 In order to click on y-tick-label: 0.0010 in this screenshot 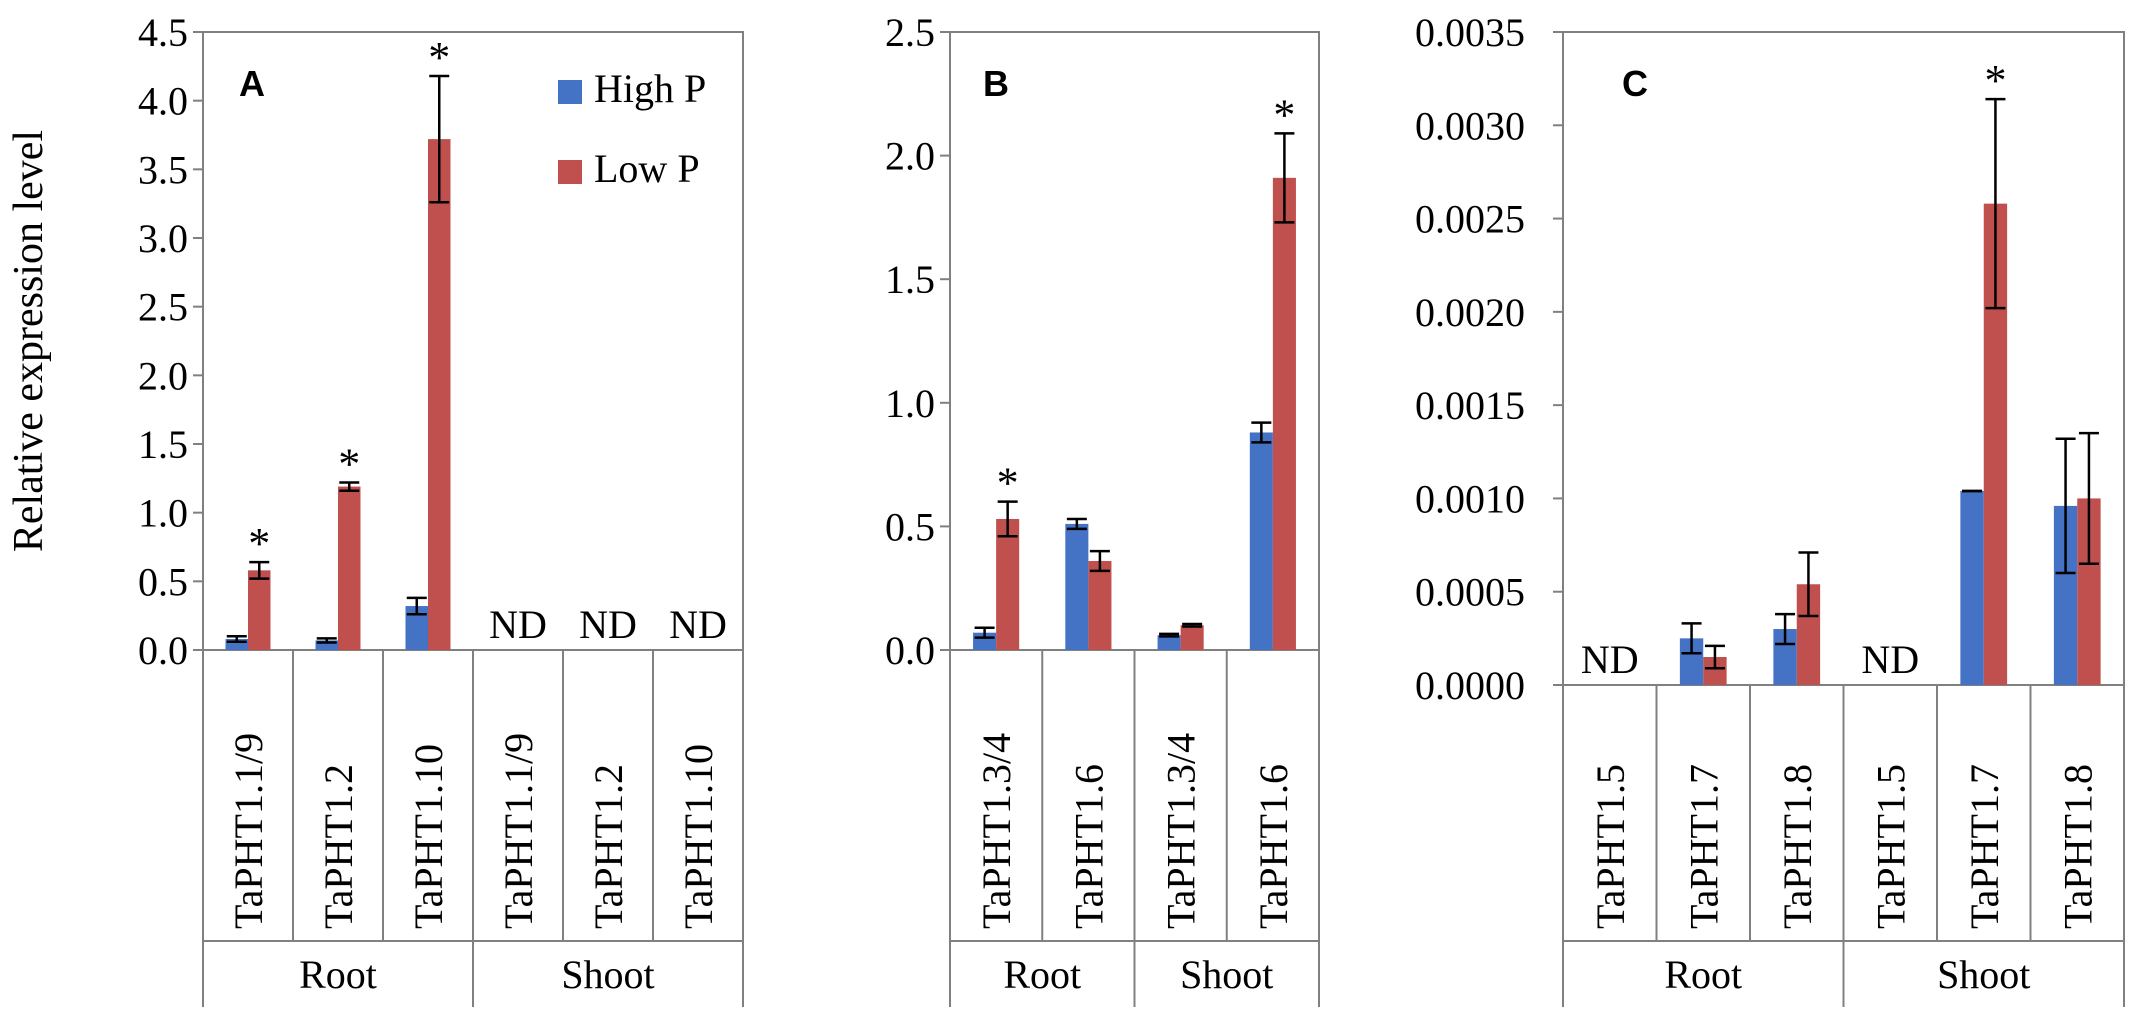, I will do `click(1470, 498)`.